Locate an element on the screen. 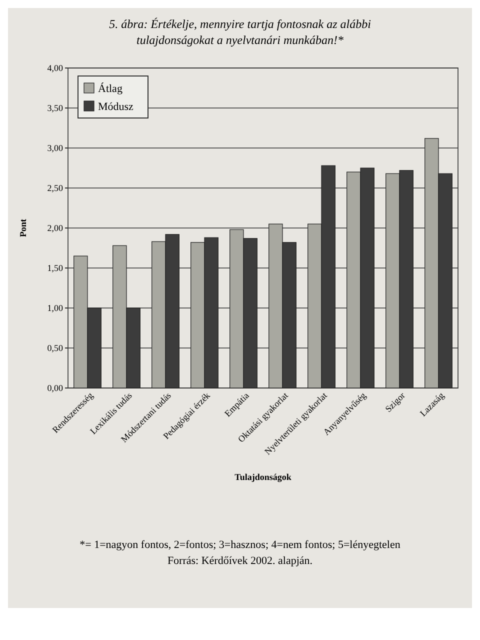 The image size is (480, 640). y-tick-label: 0,00 is located at coordinates (55, 388).